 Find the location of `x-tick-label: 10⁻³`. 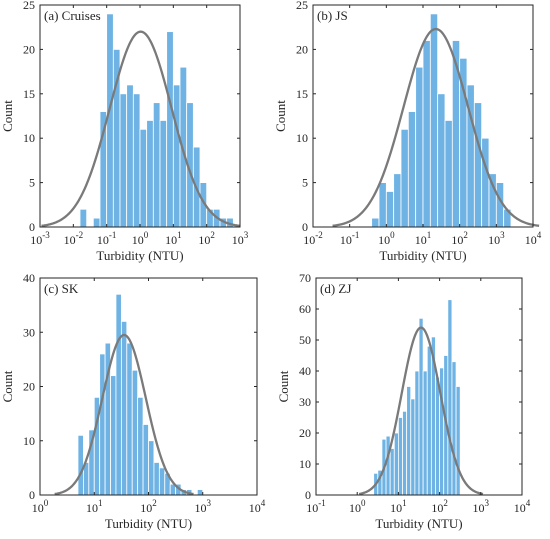

x-tick-label: 10⁻³ is located at coordinates (40, 238).